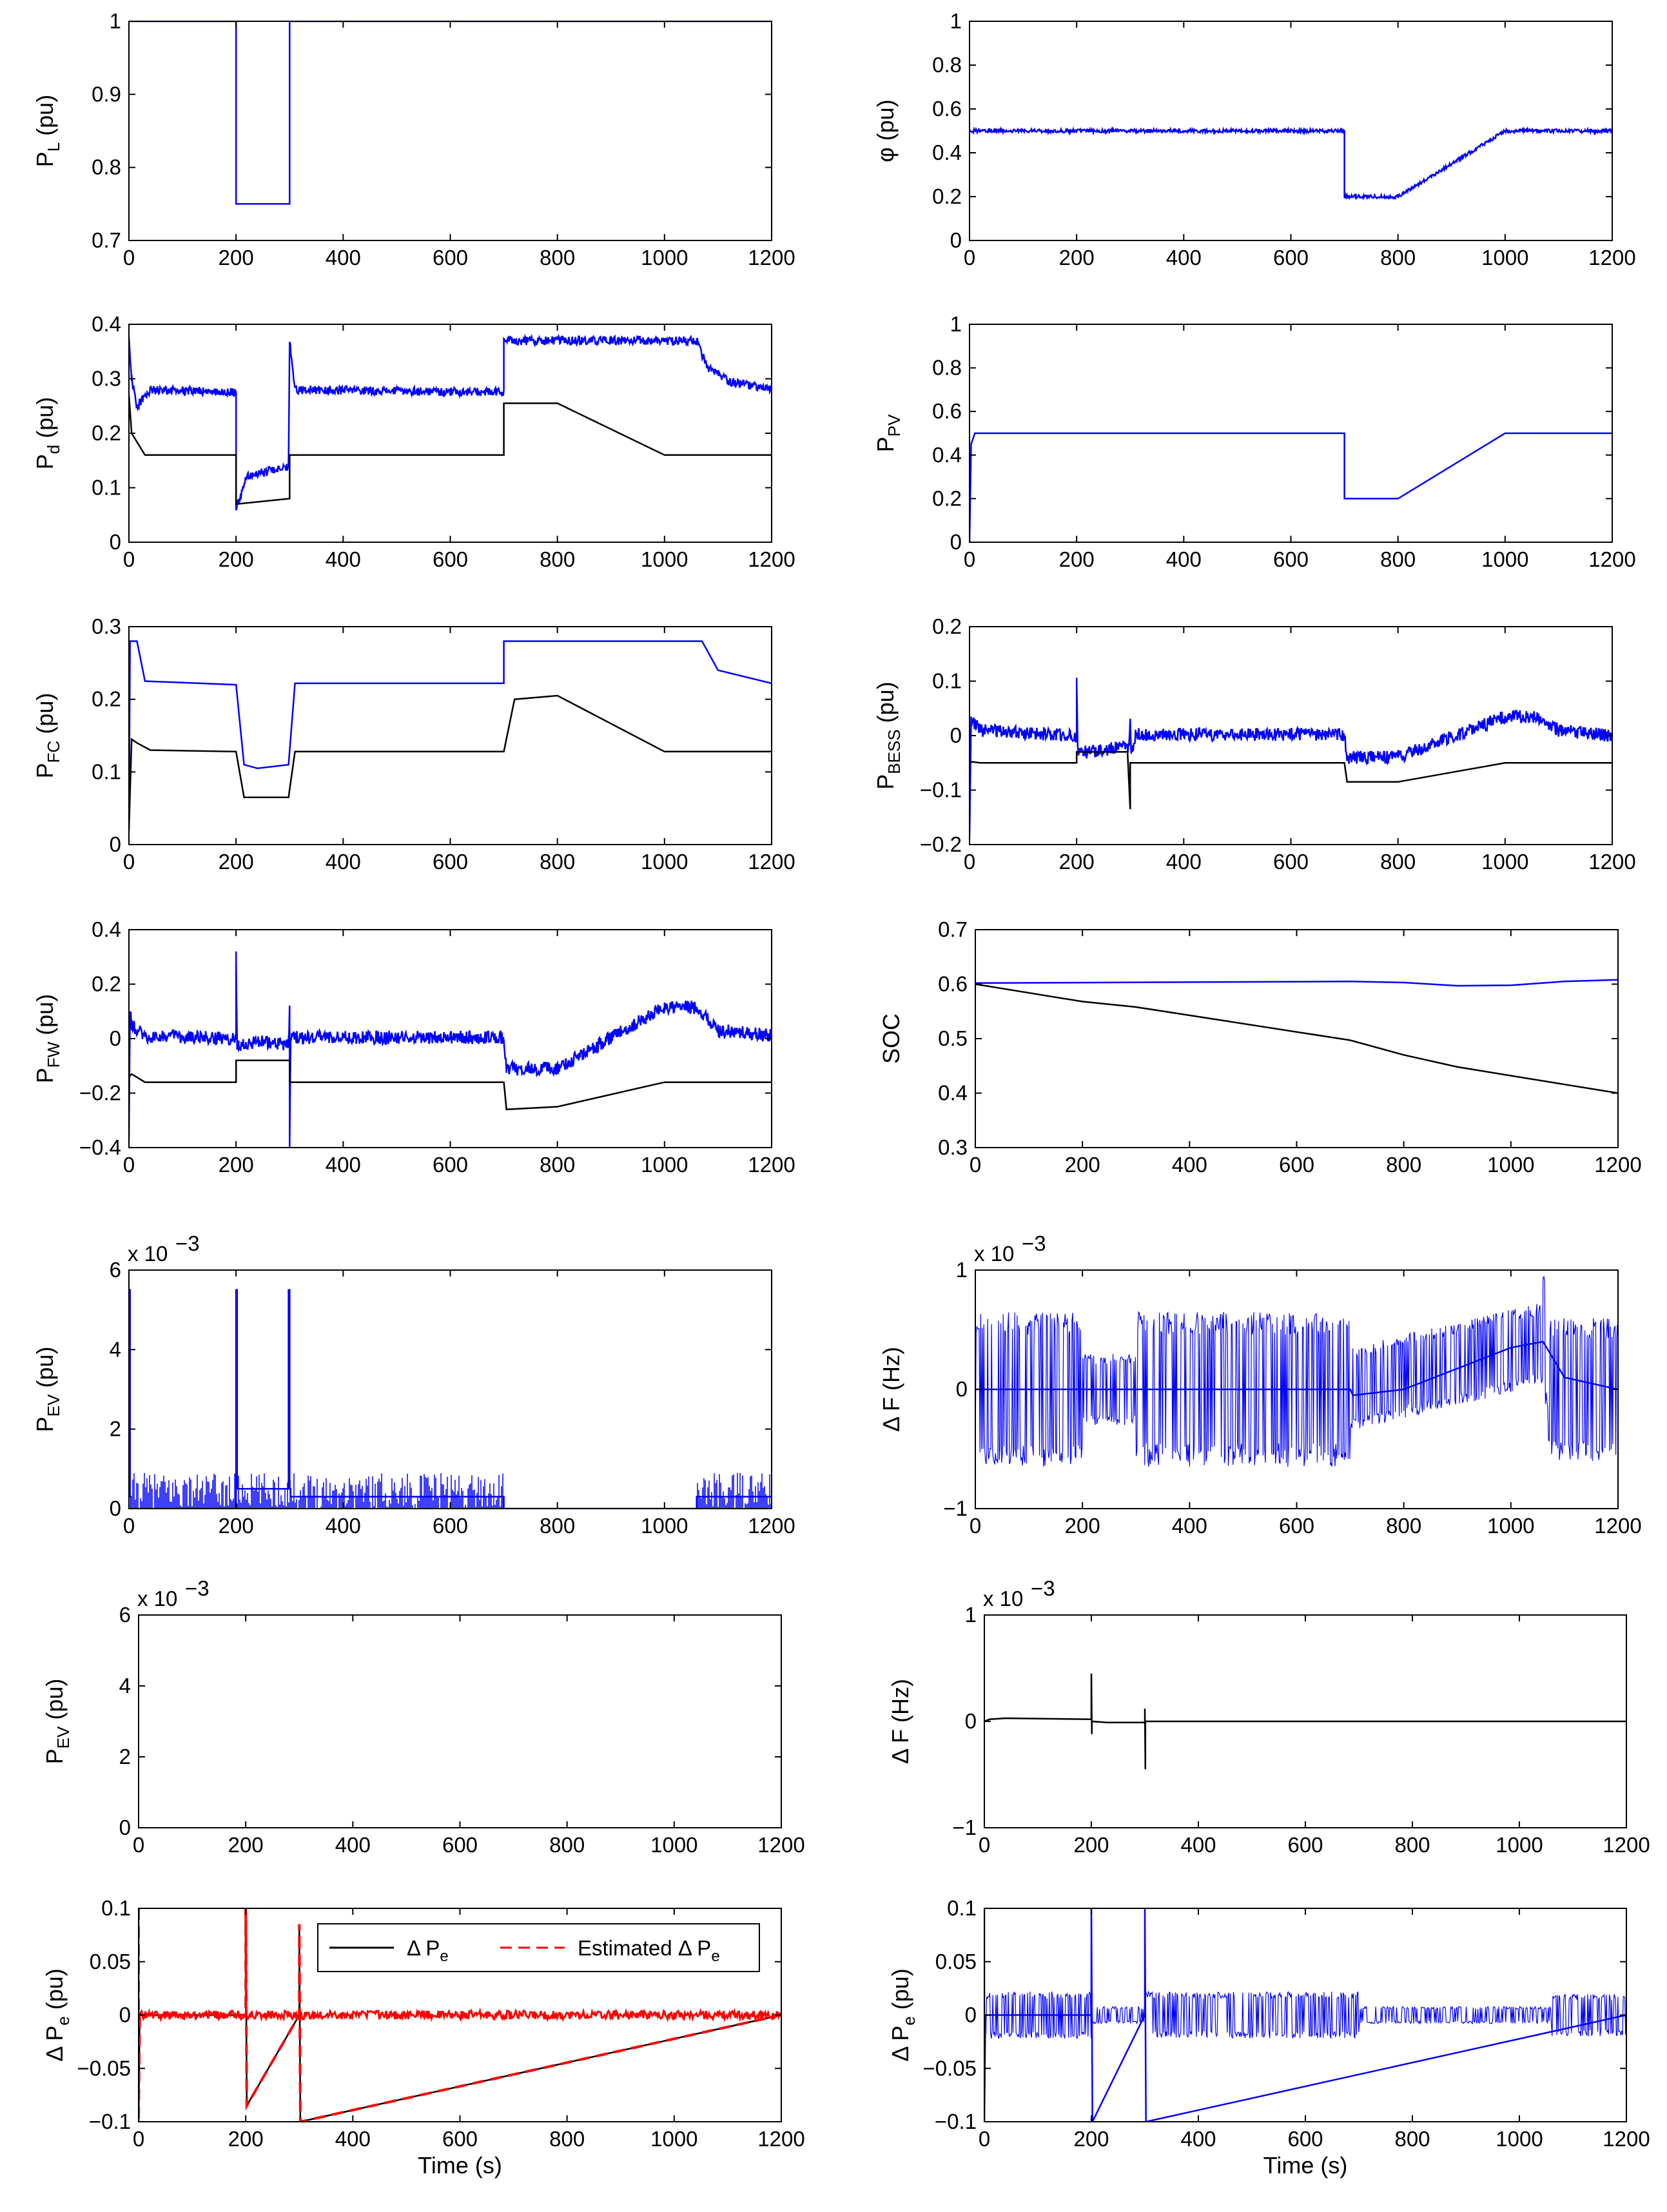  What do you see at coordinates (57, 1722) in the screenshot?
I see `y-axis-label: PEV (pu)` at bounding box center [57, 1722].